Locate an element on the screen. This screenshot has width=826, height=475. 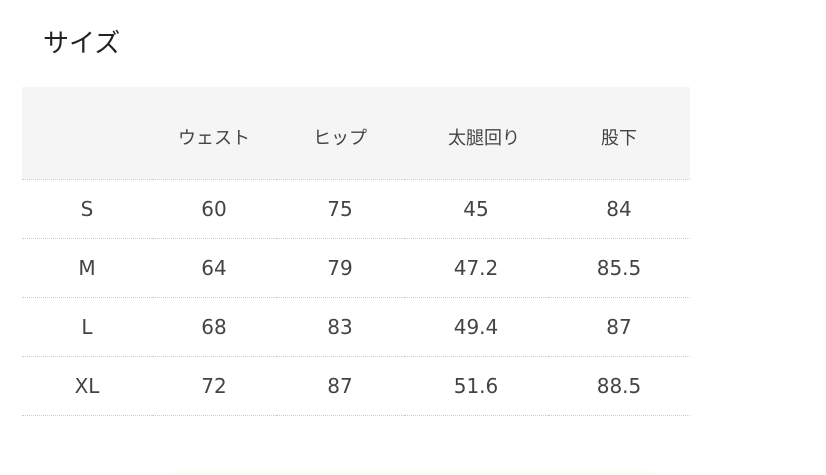
waist-cell: 60 is located at coordinates (214, 209).